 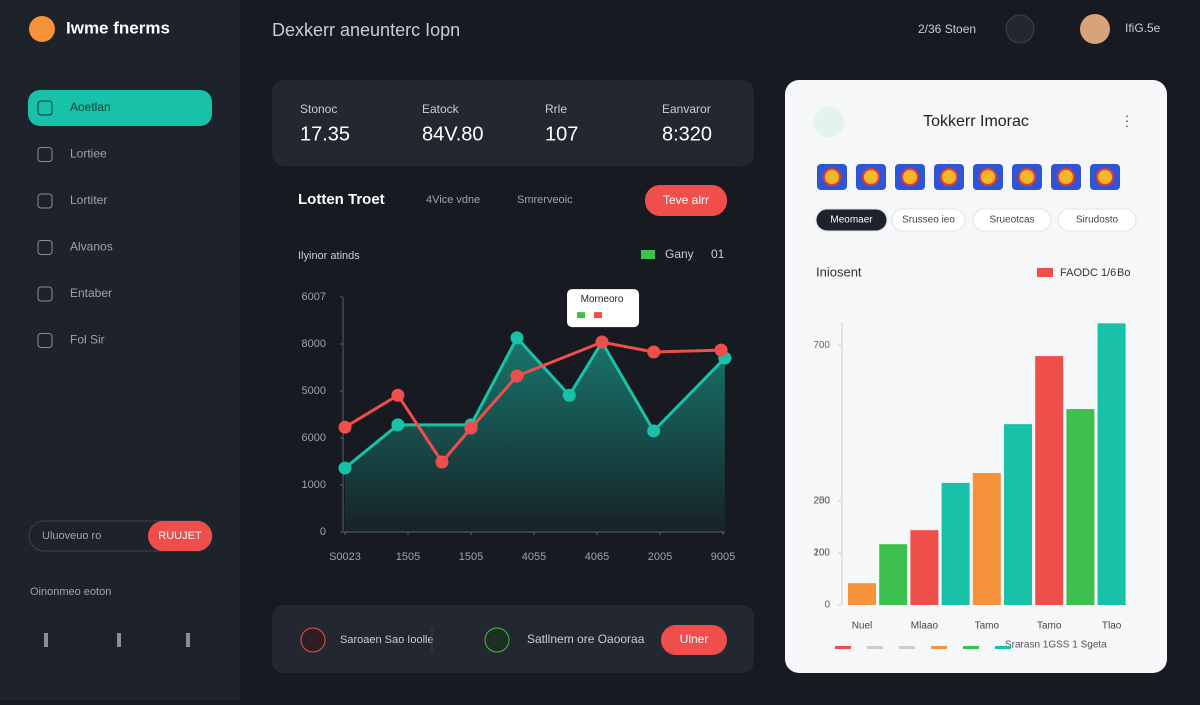 I want to click on tab: Smrerveoic, so click(x=545, y=200).